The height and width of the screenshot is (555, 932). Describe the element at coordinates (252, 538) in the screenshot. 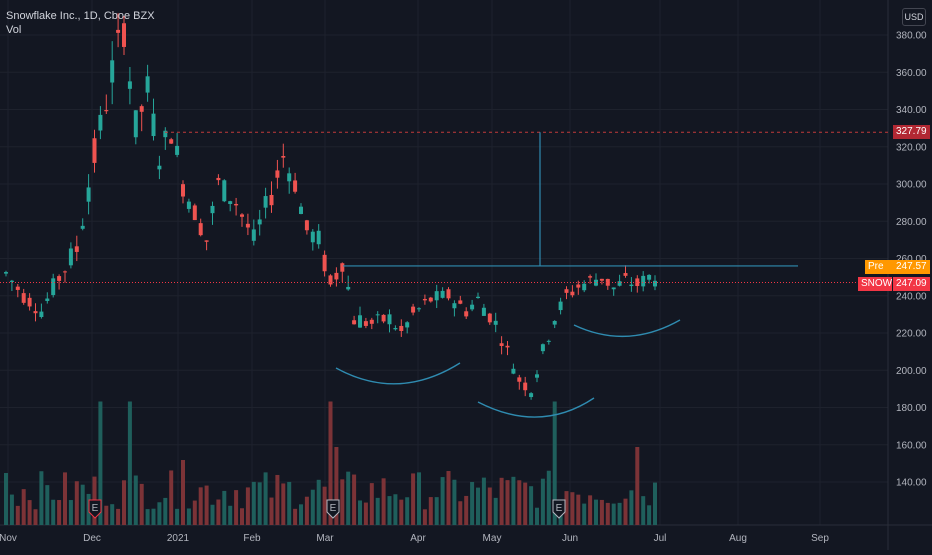

I see `time-tick-label: Feb` at that location.